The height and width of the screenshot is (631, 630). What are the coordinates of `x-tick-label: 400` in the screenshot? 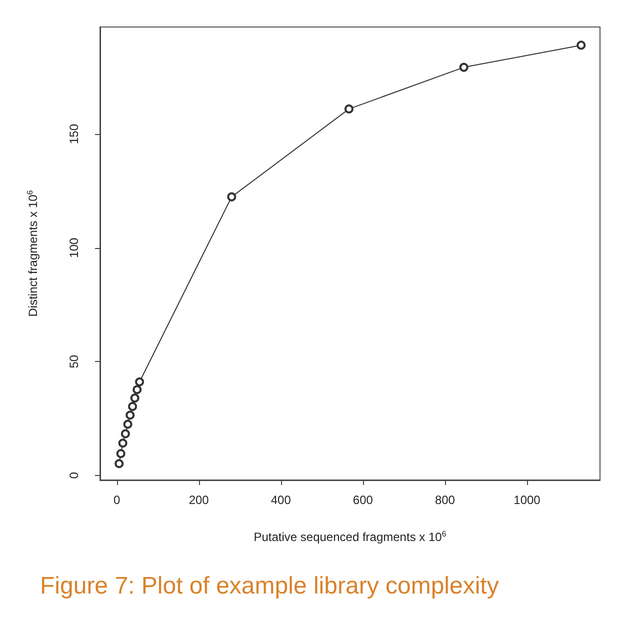 It's located at (281, 500).